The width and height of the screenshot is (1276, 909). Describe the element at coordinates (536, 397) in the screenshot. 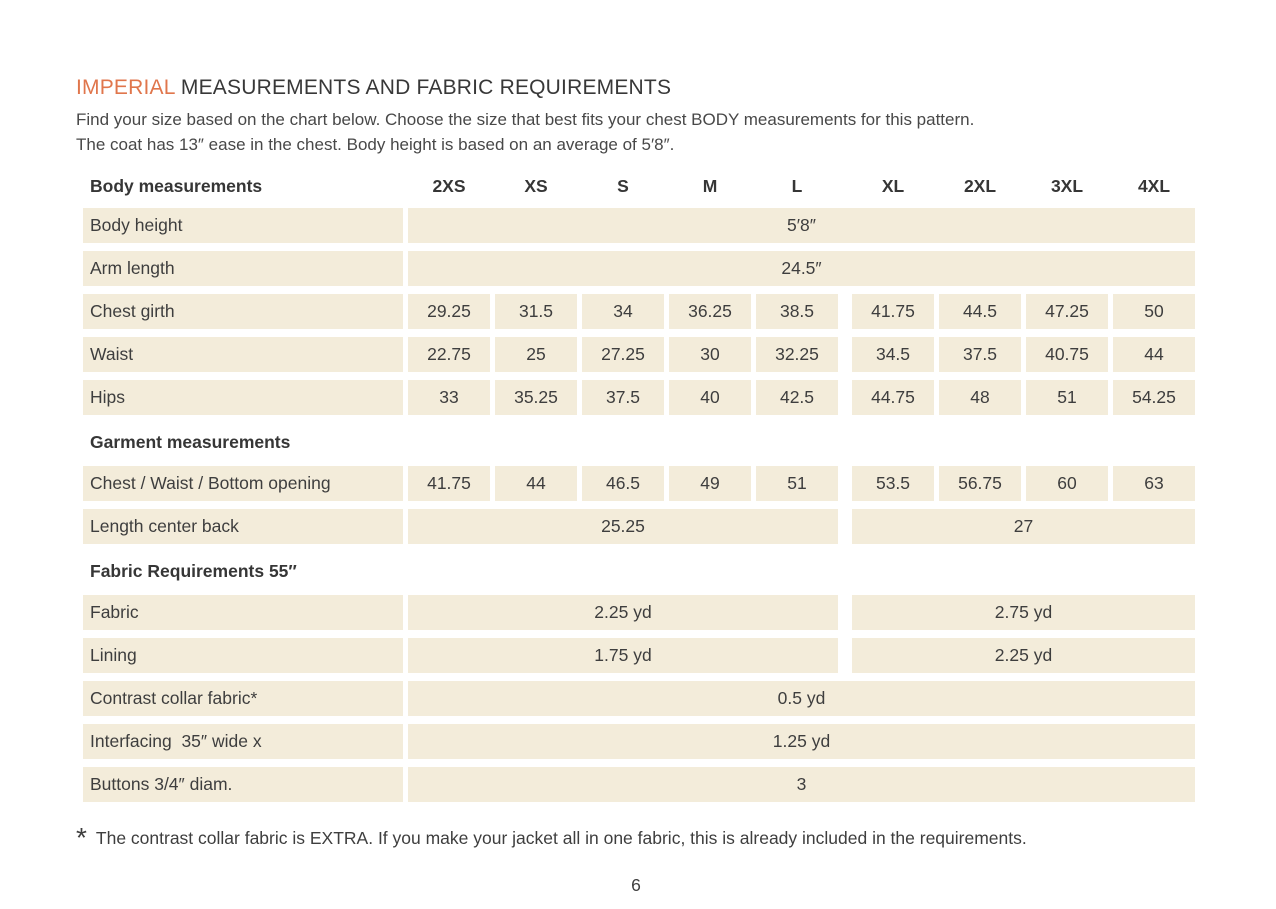

I see `value-cell: 35.25` at that location.